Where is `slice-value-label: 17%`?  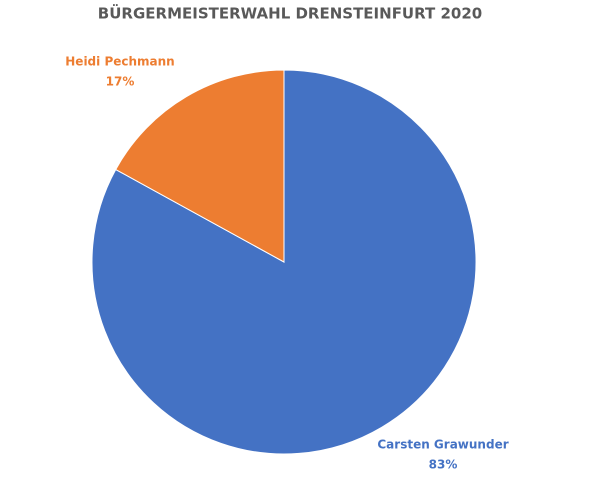 slice-value-label: 17% is located at coordinates (120, 82).